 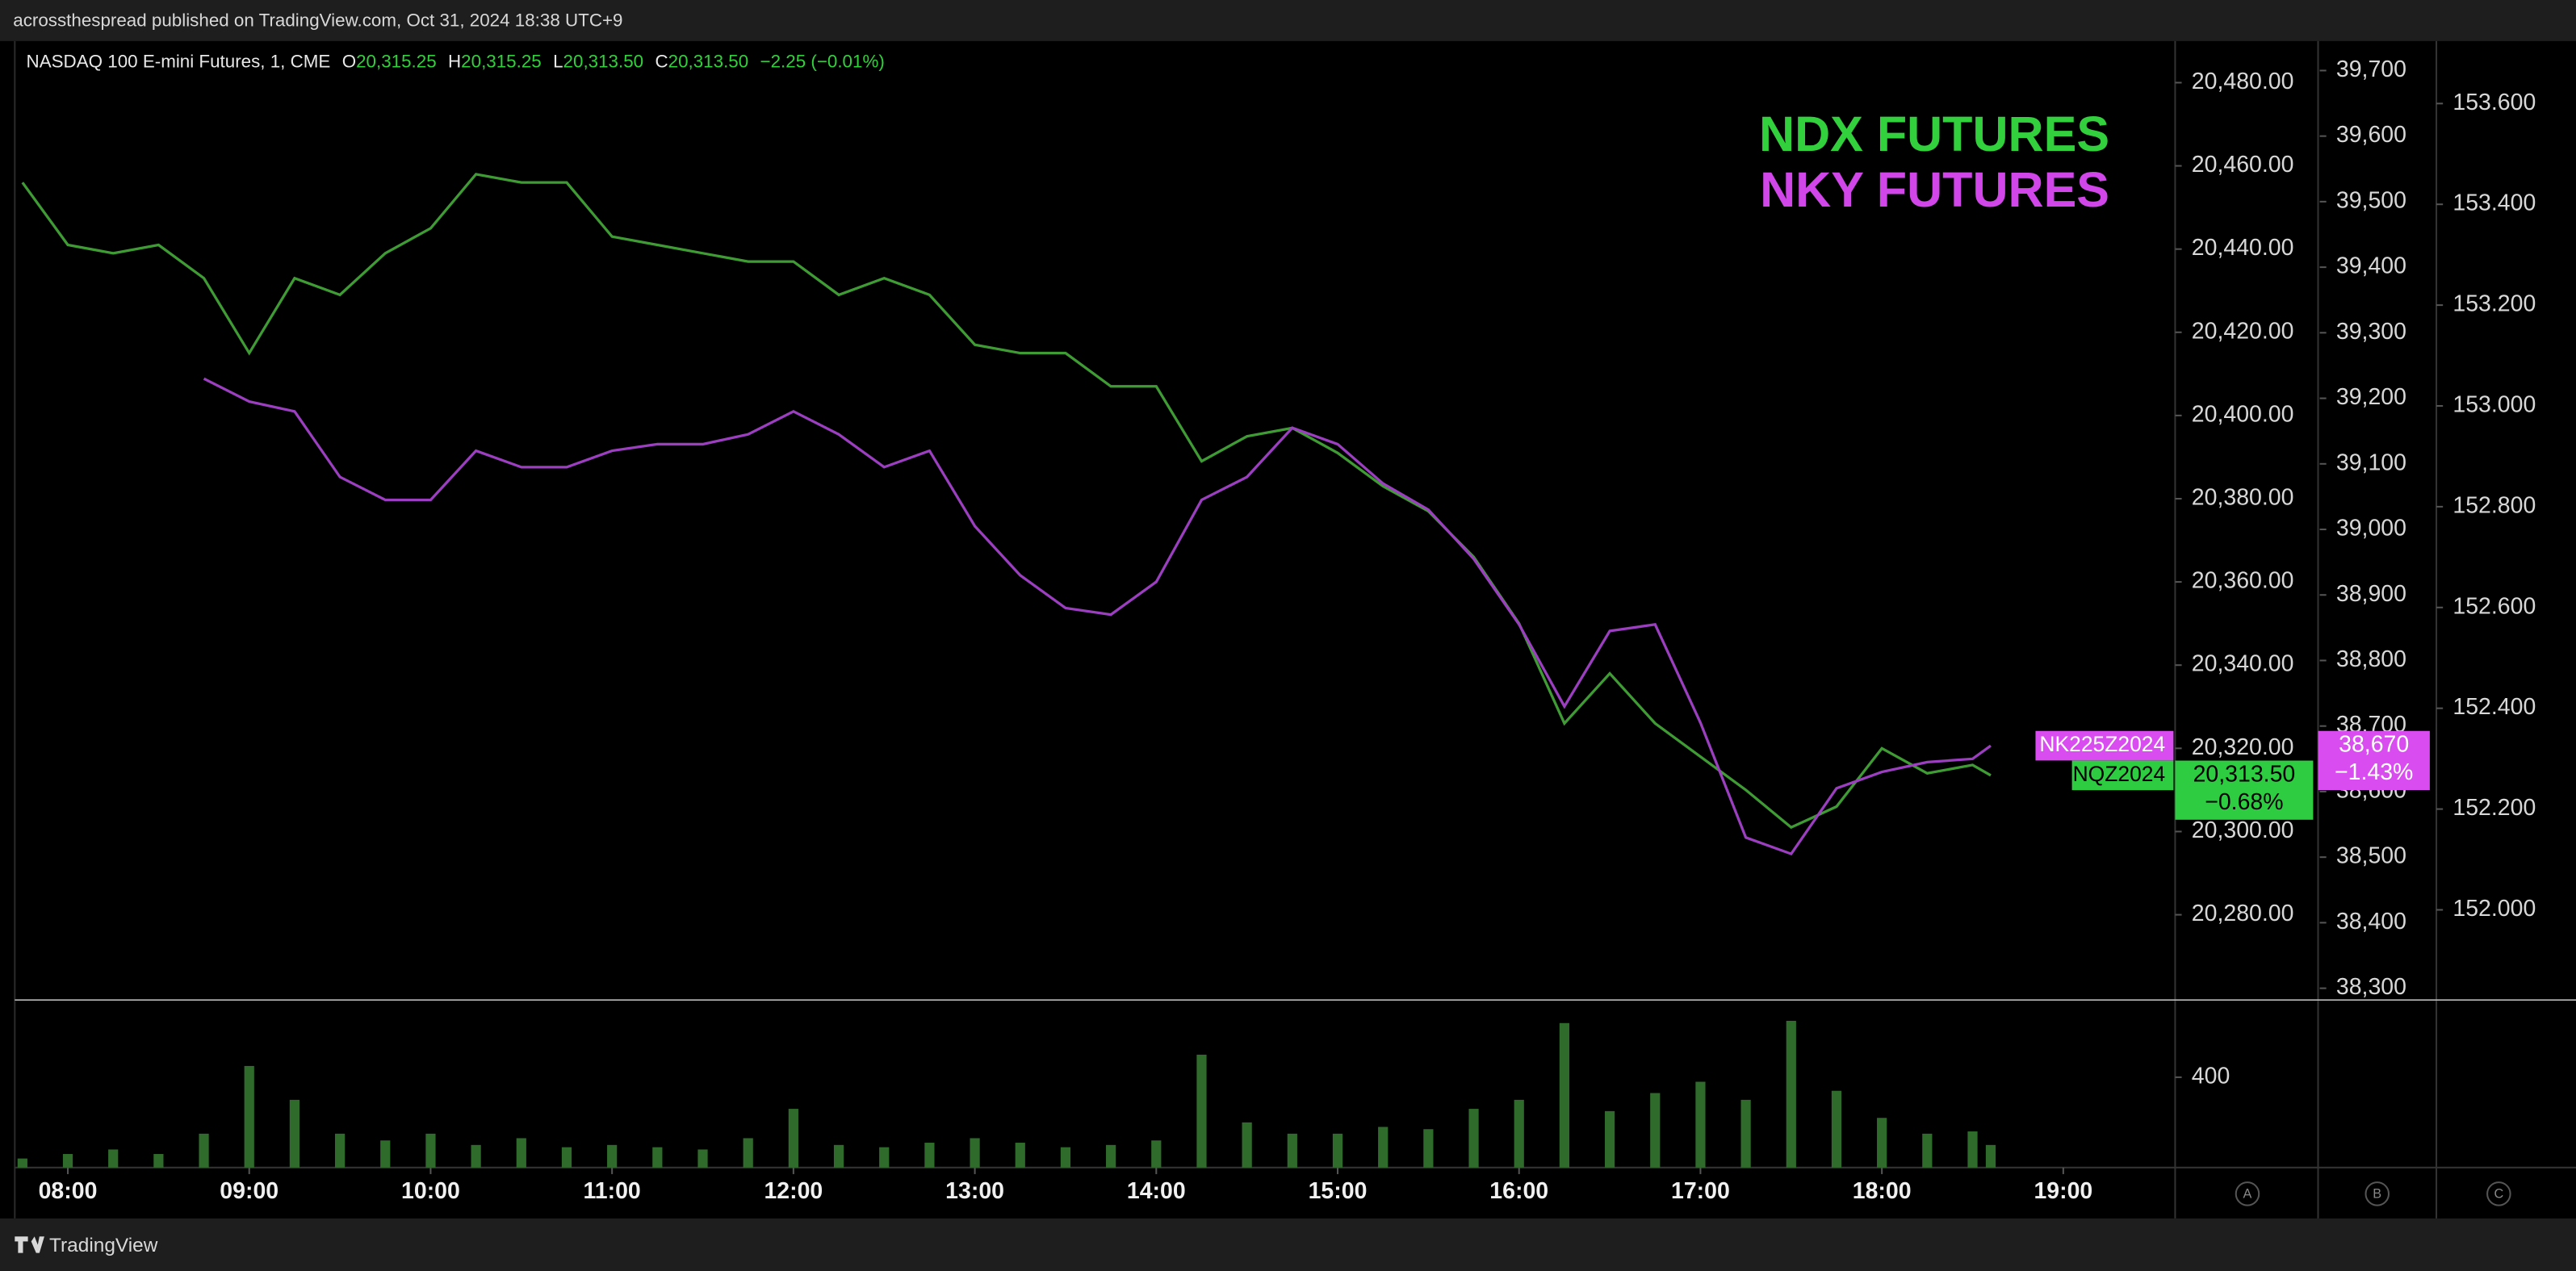 What do you see at coordinates (2244, 774) in the screenshot?
I see `price-tag-label: 20,313.50` at bounding box center [2244, 774].